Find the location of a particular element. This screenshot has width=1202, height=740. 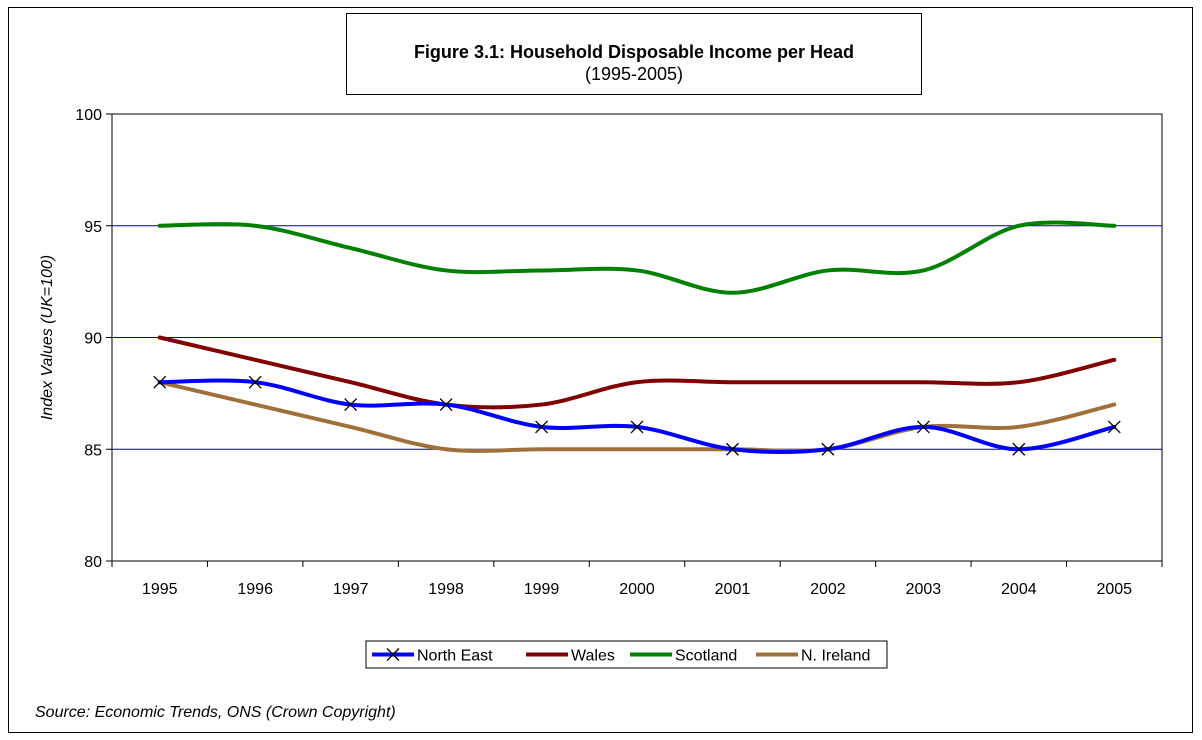

point-north-east-1999 is located at coordinates (542, 427).